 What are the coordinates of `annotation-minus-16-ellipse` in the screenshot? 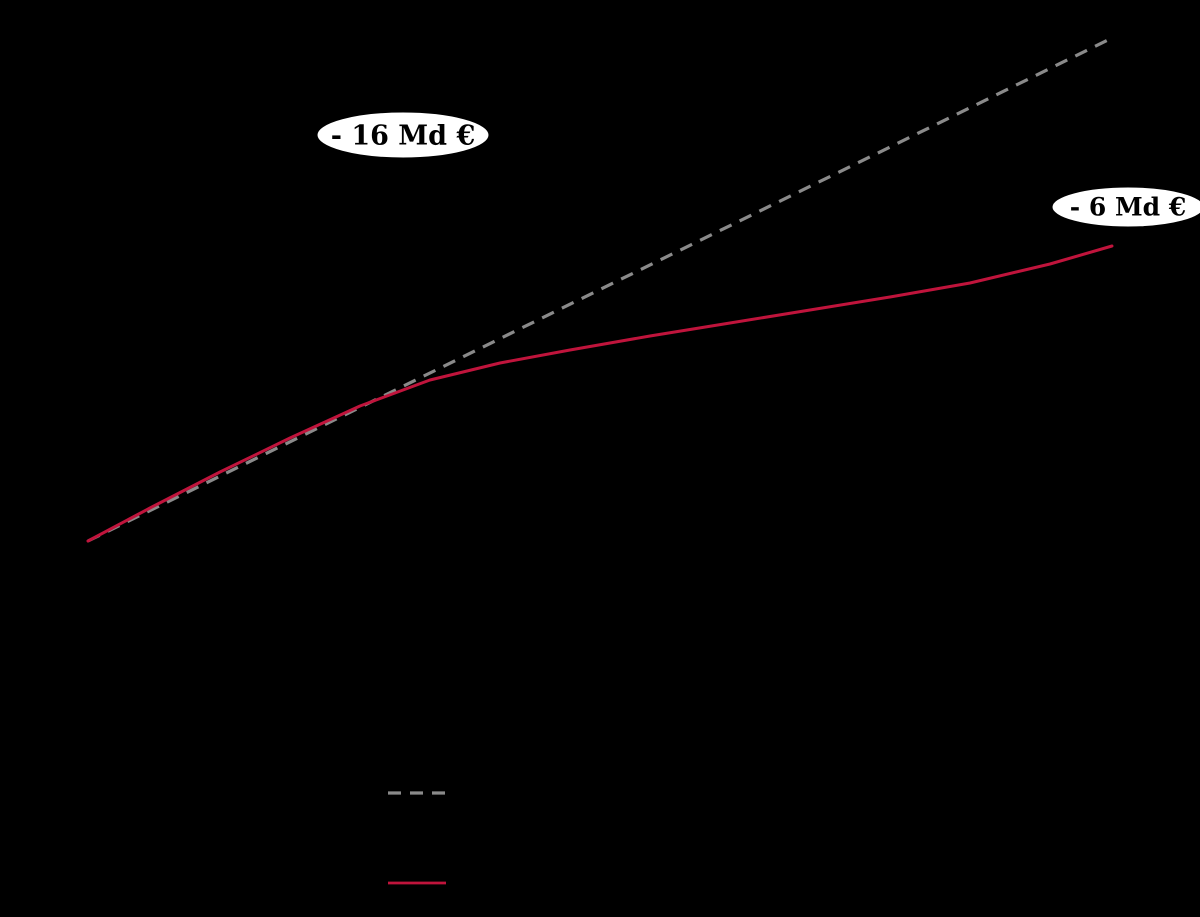 It's located at (403, 135).